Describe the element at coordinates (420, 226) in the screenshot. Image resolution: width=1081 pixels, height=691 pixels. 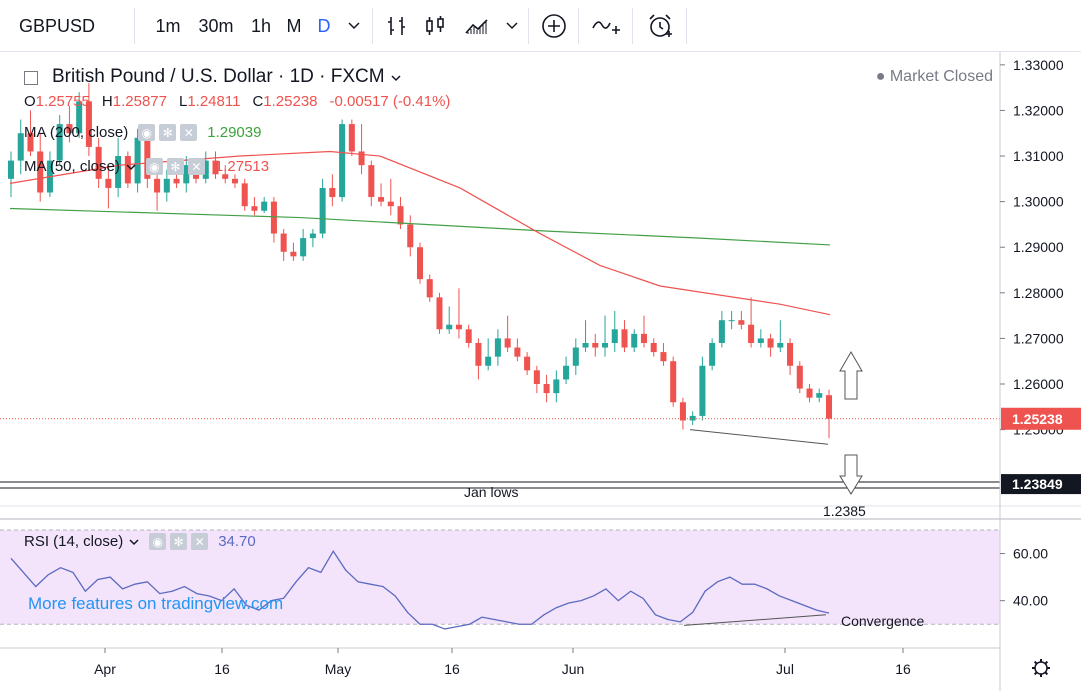
I see `ma200-line` at that location.